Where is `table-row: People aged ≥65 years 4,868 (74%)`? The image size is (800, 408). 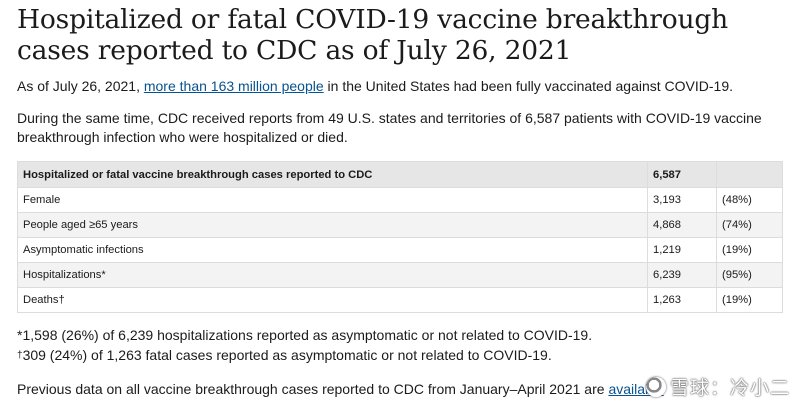
table-row: People aged ≥65 years 4,868 (74%) is located at coordinates (400, 225).